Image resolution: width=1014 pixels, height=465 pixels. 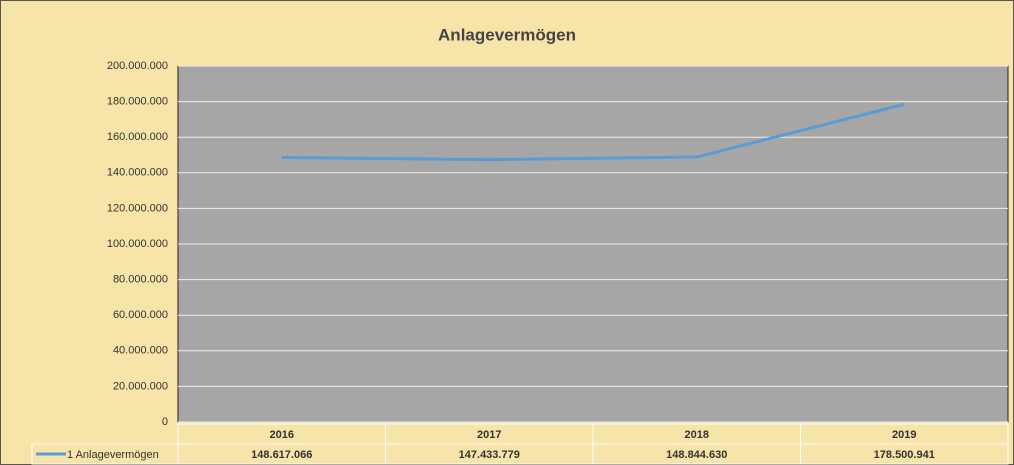 I want to click on y-tick-label: 180.000.000, so click(x=137, y=102).